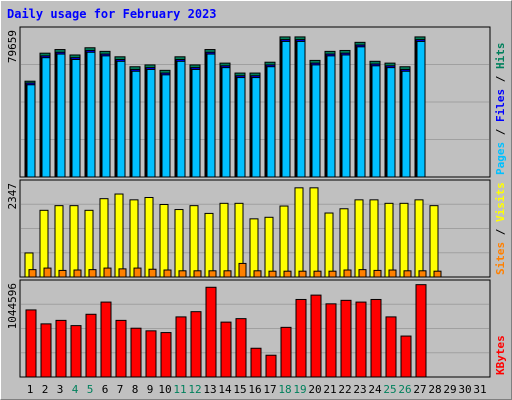  Describe the element at coordinates (500, 56) in the screenshot. I see `legend-hits: Hits` at that location.